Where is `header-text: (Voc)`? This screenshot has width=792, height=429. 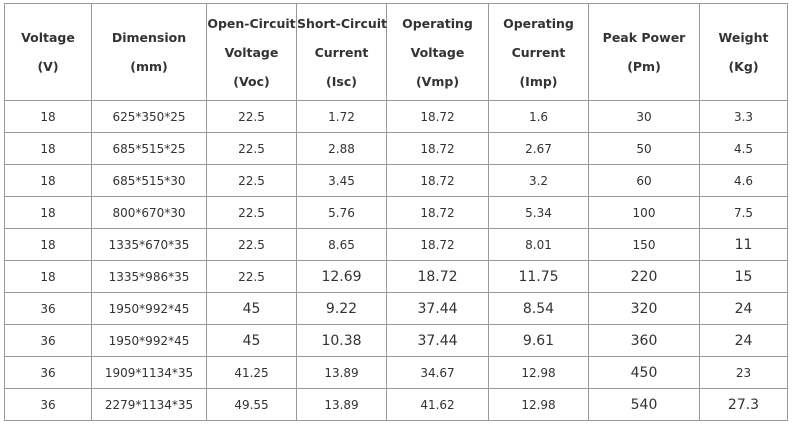 header-text: (Voc) is located at coordinates (251, 81).